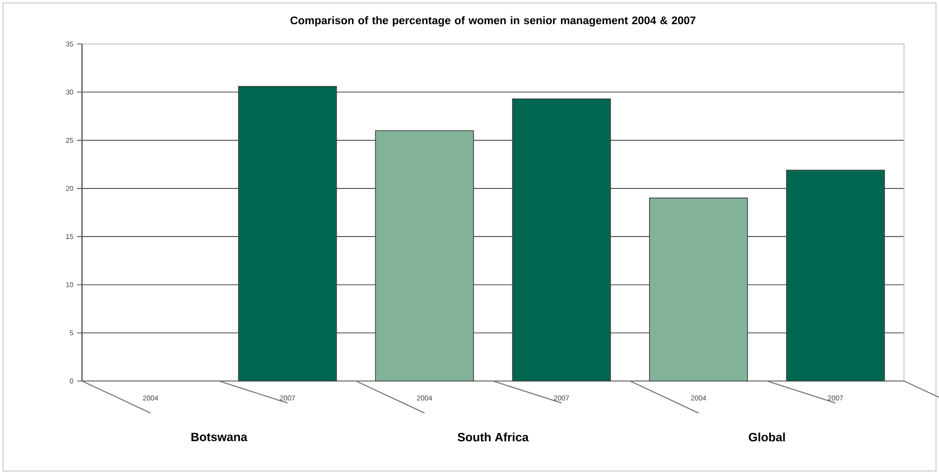  Describe the element at coordinates (219, 437) in the screenshot. I see `text: Botswana` at that location.